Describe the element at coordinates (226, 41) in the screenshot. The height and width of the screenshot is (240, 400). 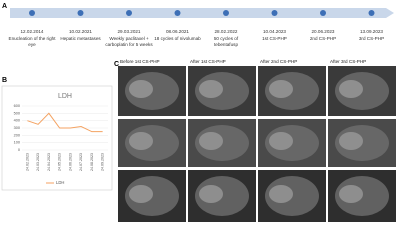
I see `event-text: 50 cycles of tebentafusp` at that location.